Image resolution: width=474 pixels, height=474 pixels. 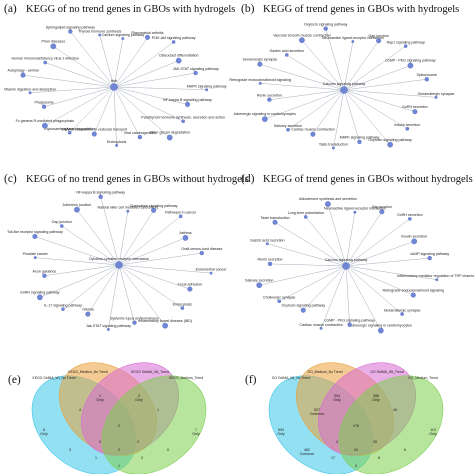 I want to click on pathway-label: Renin secretion, so click(x=269, y=95).